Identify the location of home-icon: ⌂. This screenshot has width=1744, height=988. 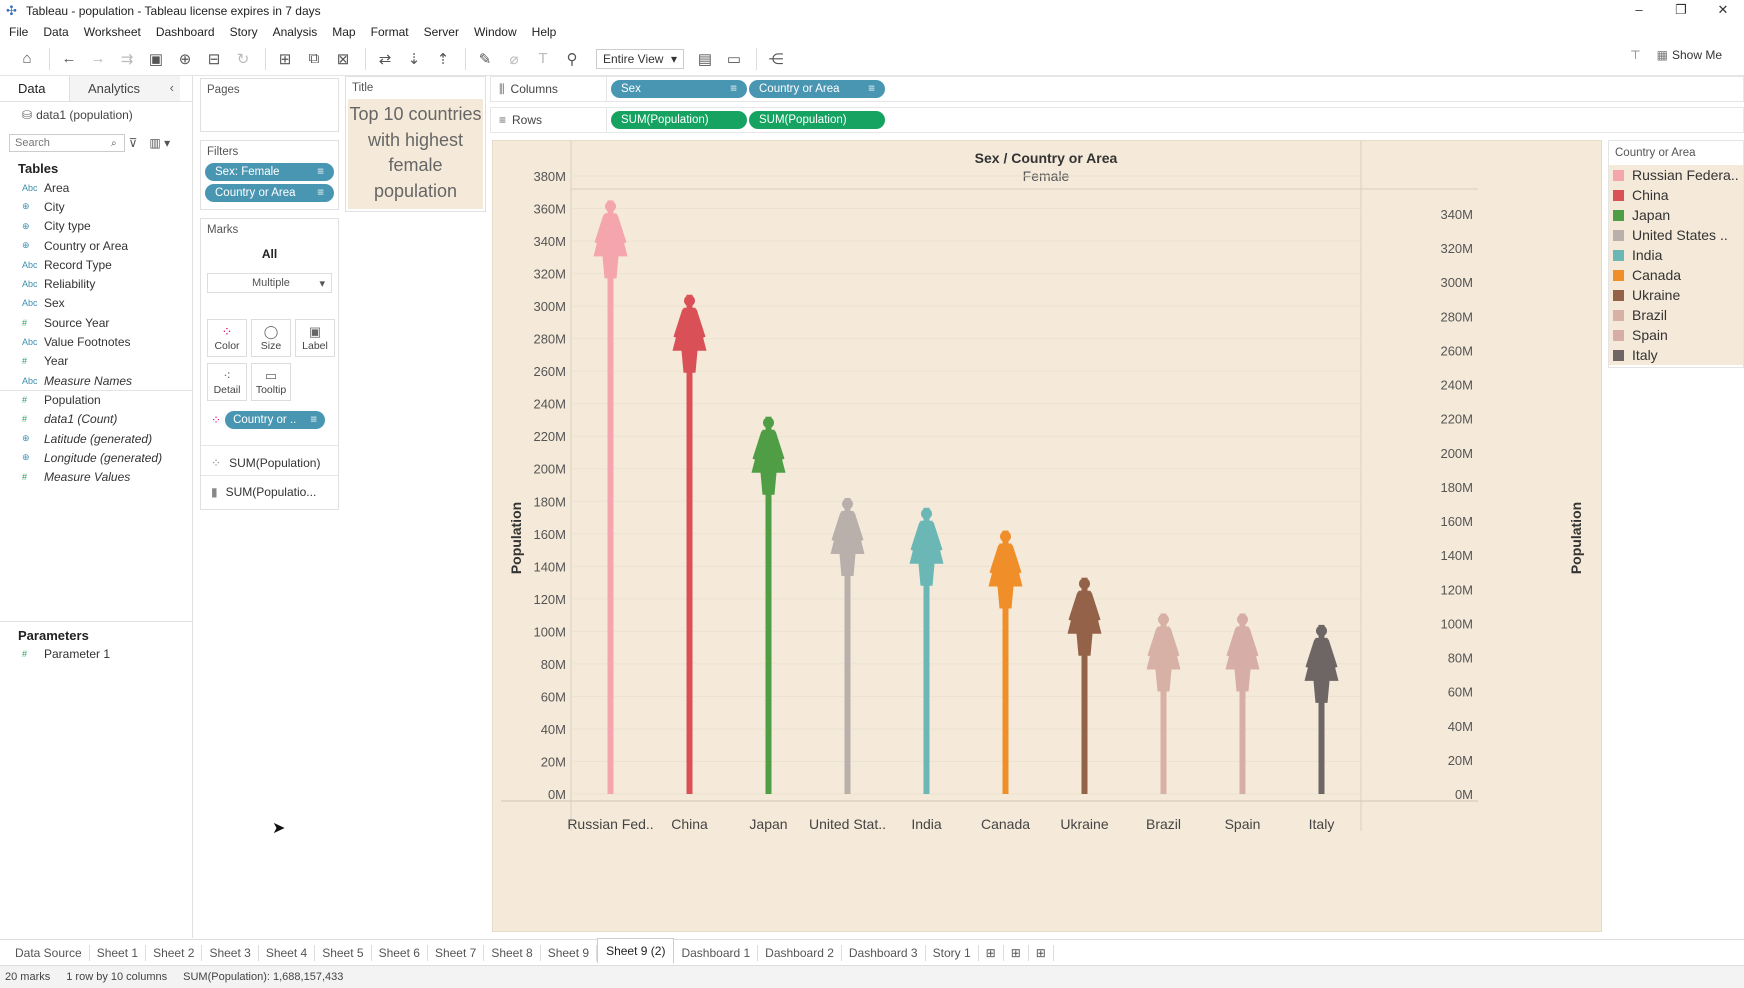
(27, 58).